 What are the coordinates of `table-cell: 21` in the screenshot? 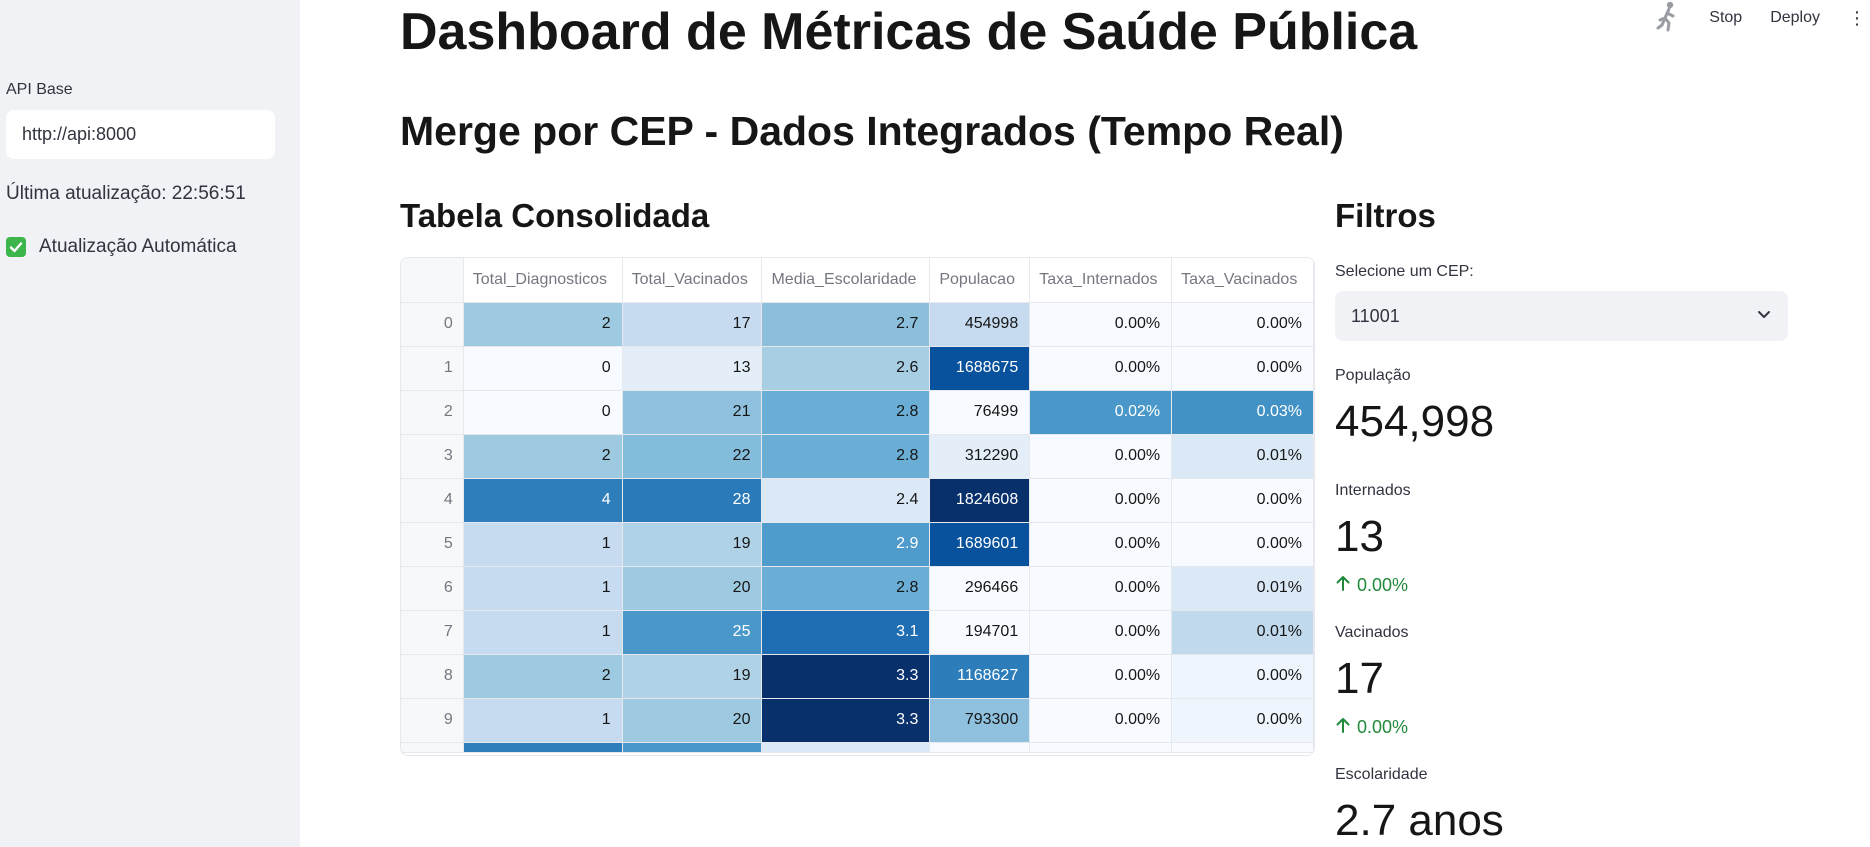 It's located at (692, 412).